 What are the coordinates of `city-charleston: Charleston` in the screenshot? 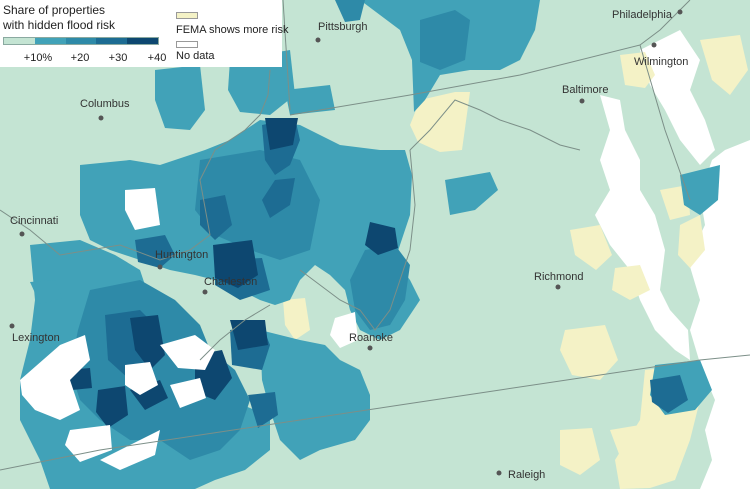 It's located at (230, 285).